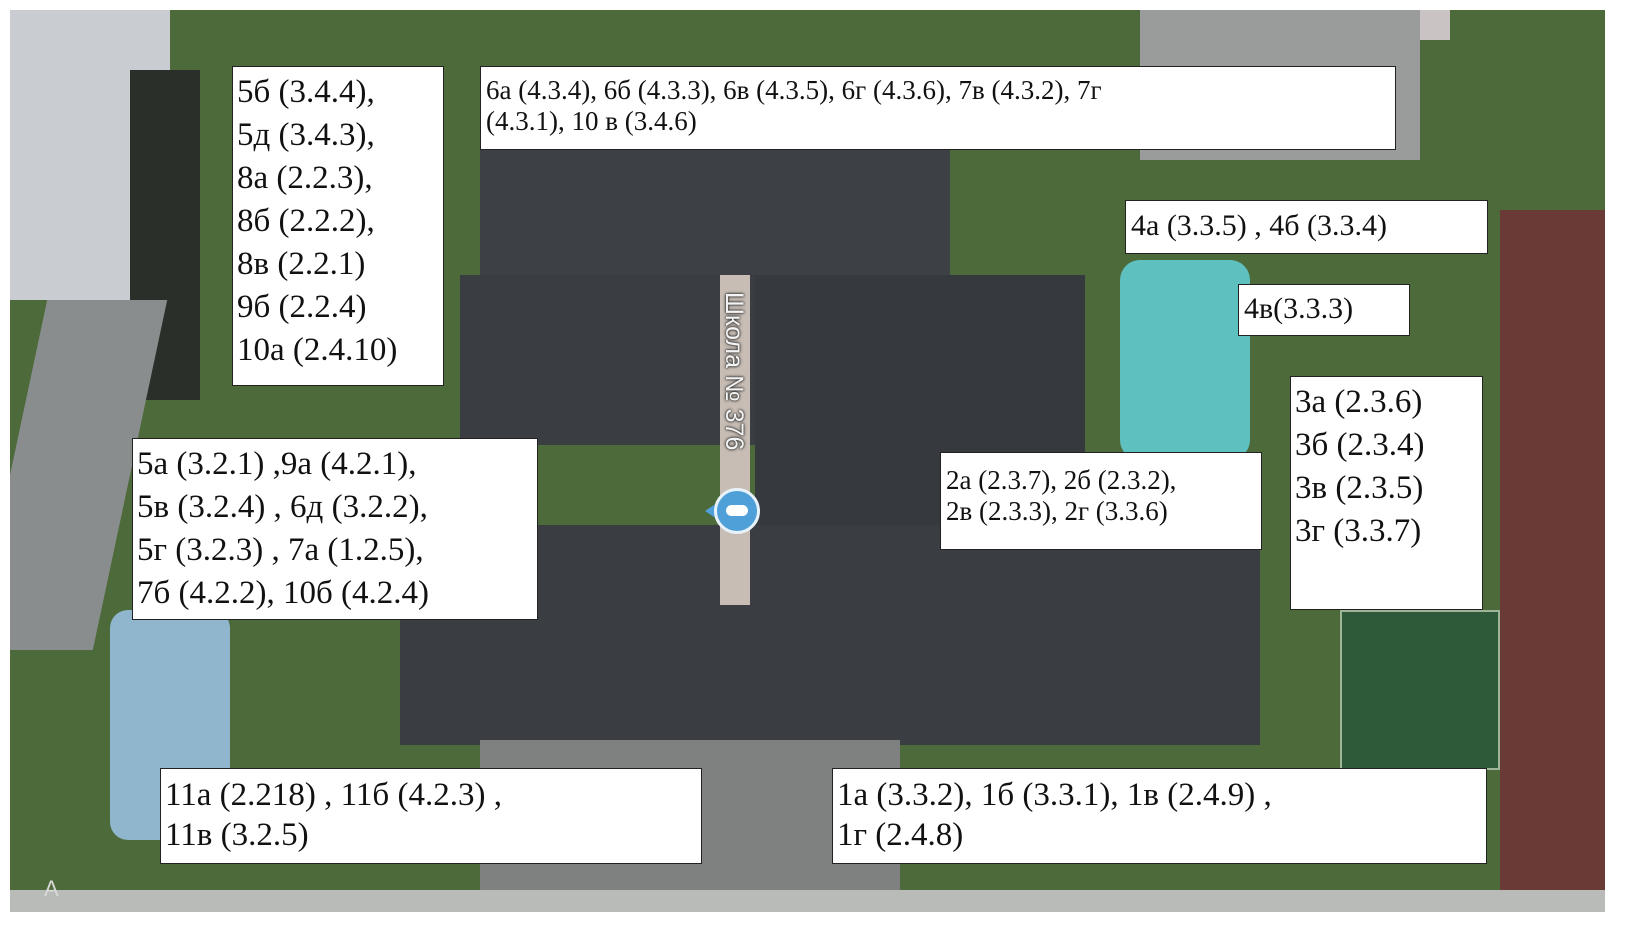 Image resolution: width=1639 pixels, height=946 pixels. I want to click on football-field, so click(1420, 690).